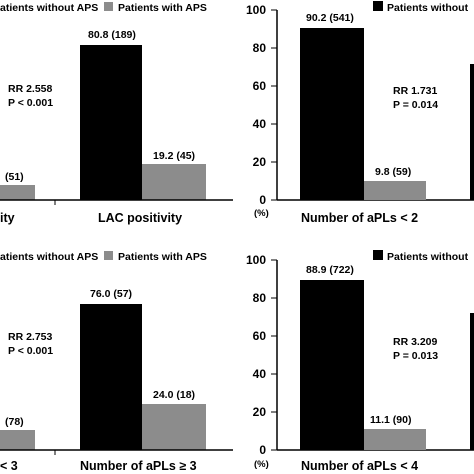 This screenshot has width=474, height=474. What do you see at coordinates (7, 218) in the screenshot?
I see `x-tick-label: ity` at bounding box center [7, 218].